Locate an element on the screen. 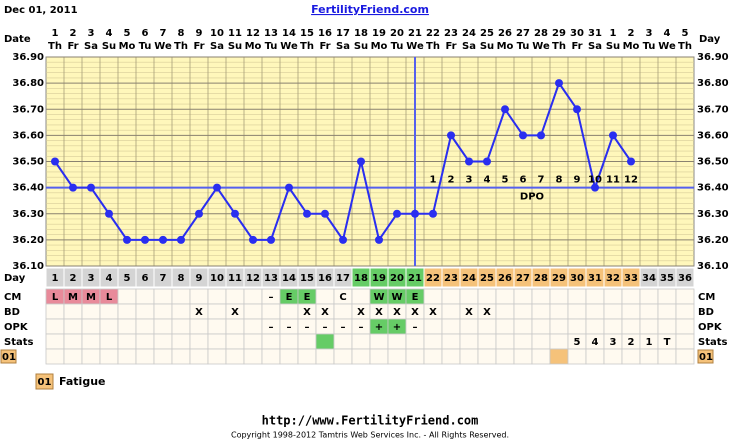  row-cell-text: 1 is located at coordinates (649, 342).